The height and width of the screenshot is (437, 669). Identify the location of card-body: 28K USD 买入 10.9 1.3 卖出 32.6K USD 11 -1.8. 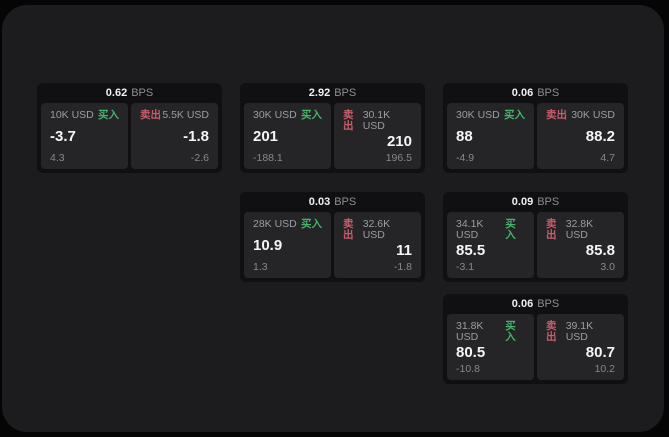
(332, 247).